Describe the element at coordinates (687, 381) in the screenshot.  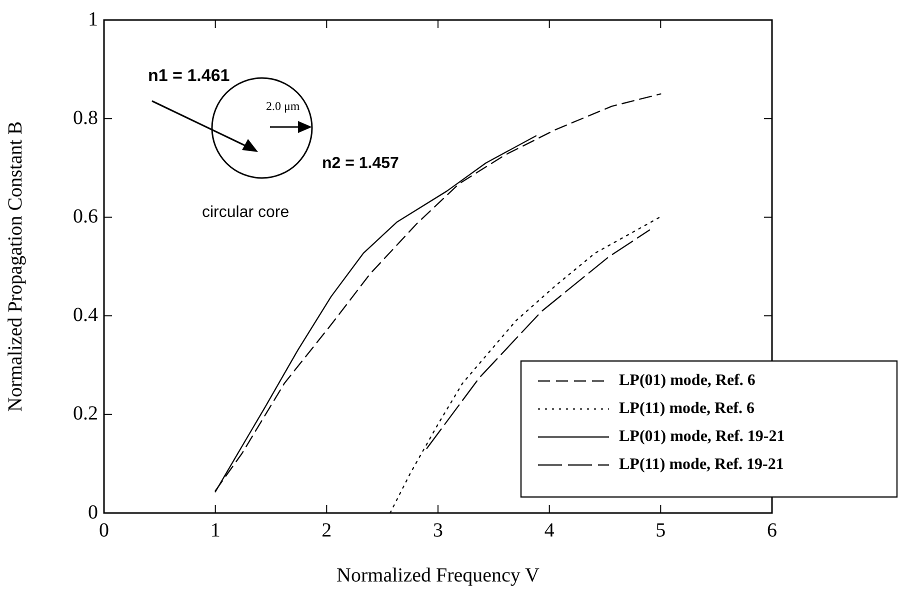
I see `legend-label: LP(01) mode, Ref. 6` at that location.